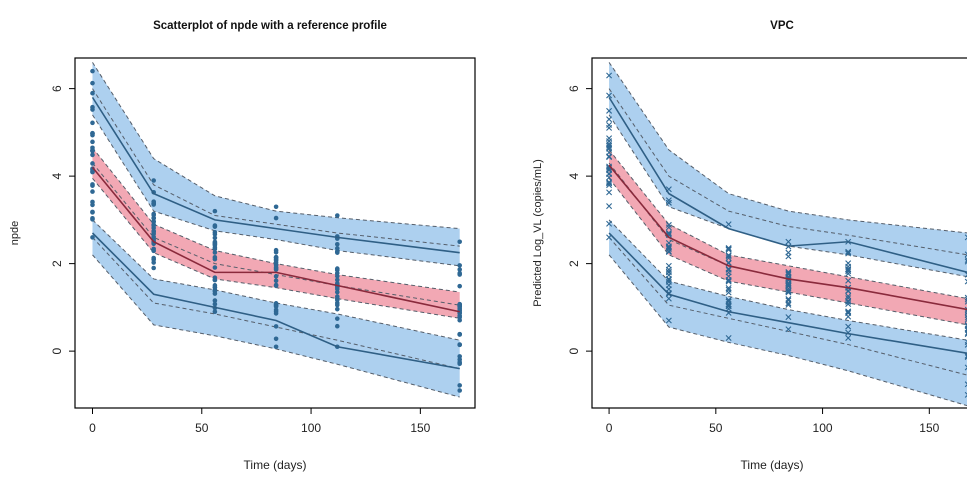 The image size is (967, 482). I want to click on median-band-upper-edge, so click(787, 224).